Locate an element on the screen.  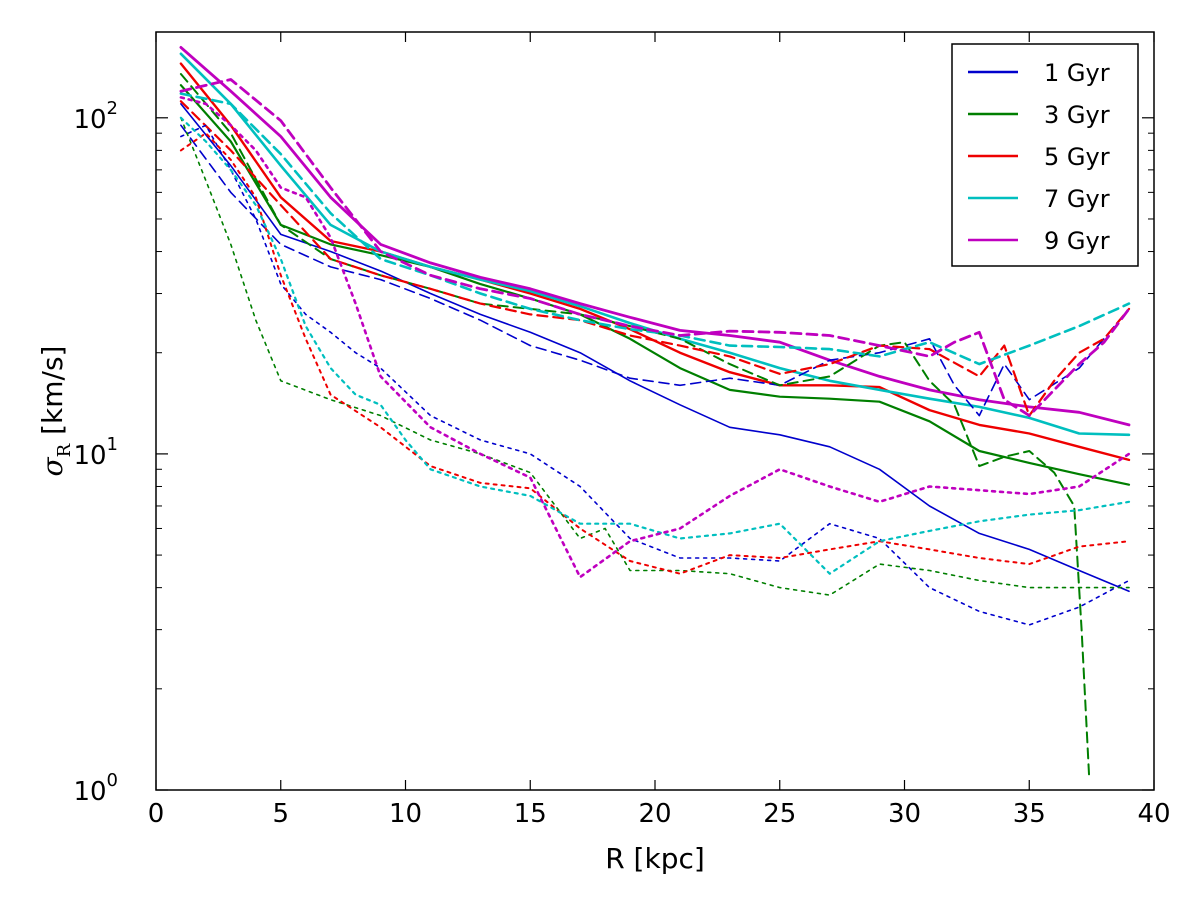
legend-label: 5 Gyr is located at coordinates (1077, 157).